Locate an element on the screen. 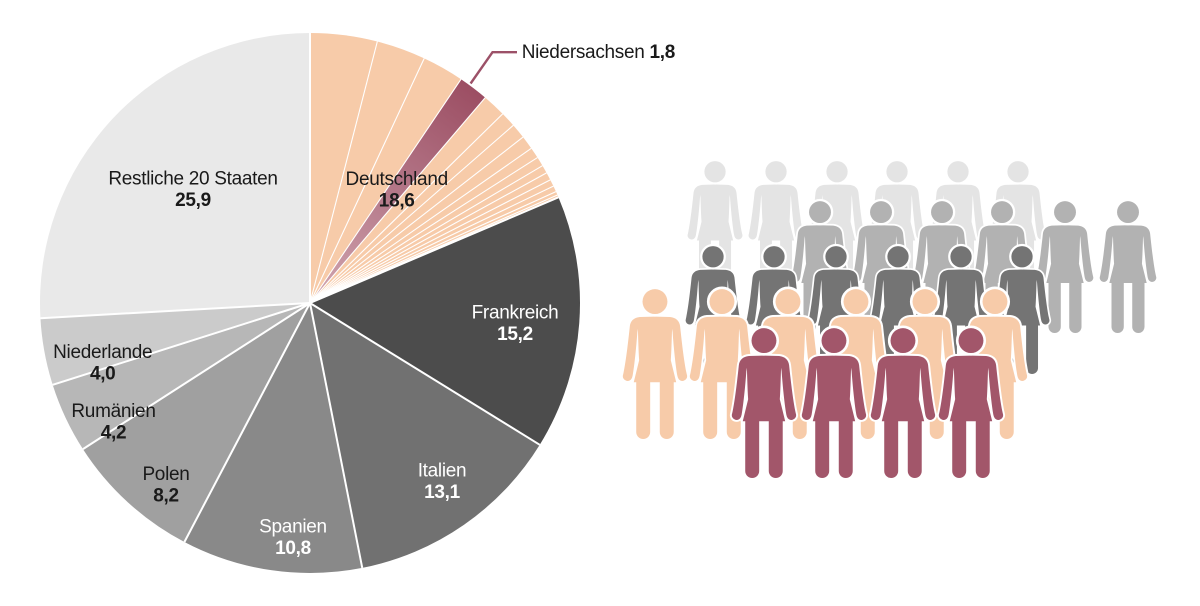 The image size is (1200, 606). svg-text: Niederlande is located at coordinates (102, 352).